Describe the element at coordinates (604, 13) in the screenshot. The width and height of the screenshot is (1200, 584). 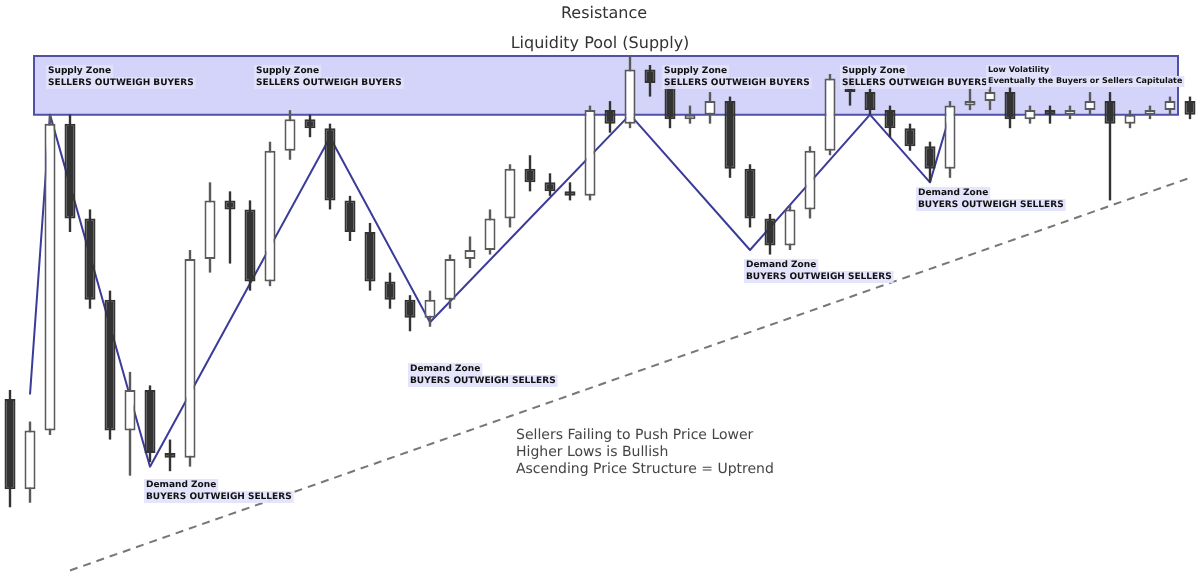
I see `chart-title: Resistance` at that location.